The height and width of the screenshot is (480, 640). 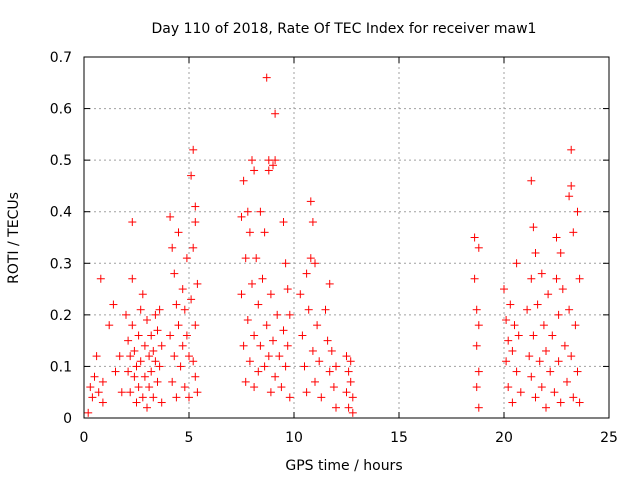 I want to click on y-tick-label: 0.2, so click(x=61, y=316).